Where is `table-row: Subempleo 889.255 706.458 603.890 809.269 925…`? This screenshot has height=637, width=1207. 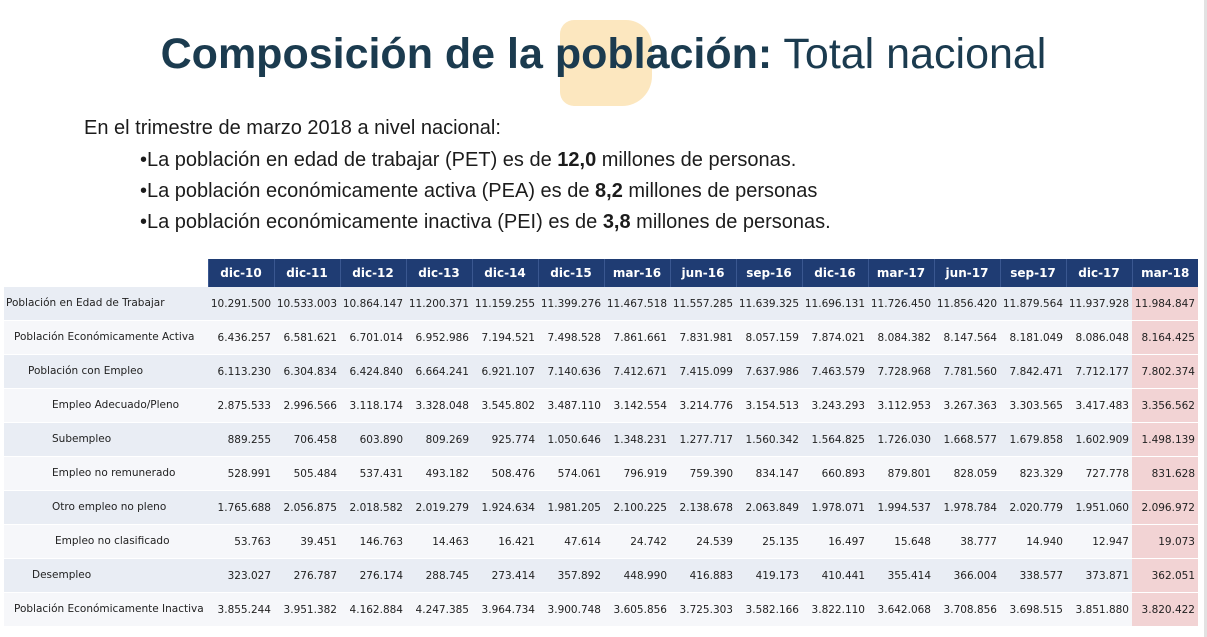 table-row: Subempleo 889.255 706.458 603.890 809.269 925… is located at coordinates (601, 439).